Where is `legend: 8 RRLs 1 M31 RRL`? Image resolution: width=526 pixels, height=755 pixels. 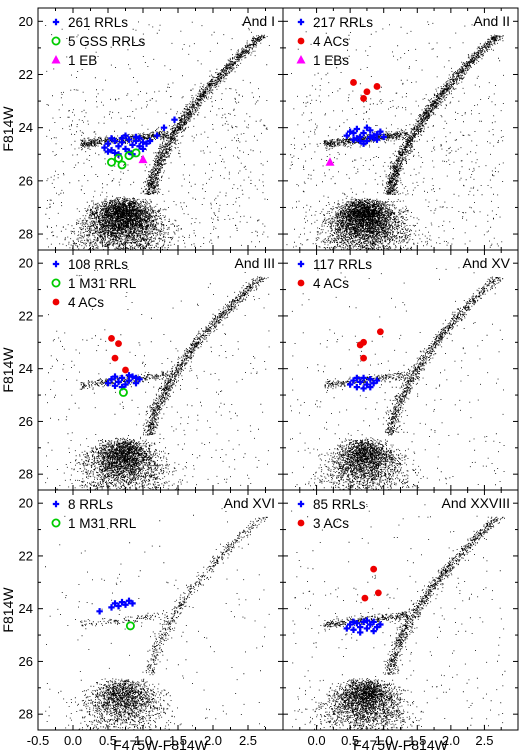 legend: 8 RRLs 1 M31 RRL is located at coordinates (94, 514).